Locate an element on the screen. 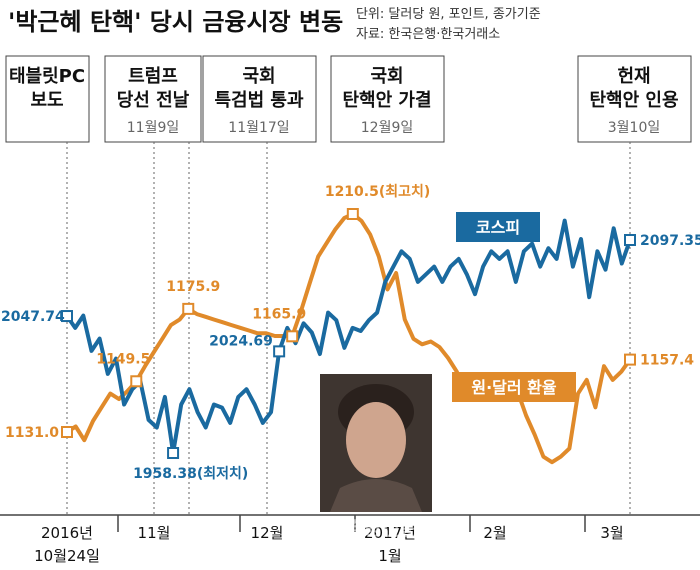 Image resolution: width=700 pixels, height=570 pixels. event-trump-date: 11월9일 is located at coordinates (153, 128).